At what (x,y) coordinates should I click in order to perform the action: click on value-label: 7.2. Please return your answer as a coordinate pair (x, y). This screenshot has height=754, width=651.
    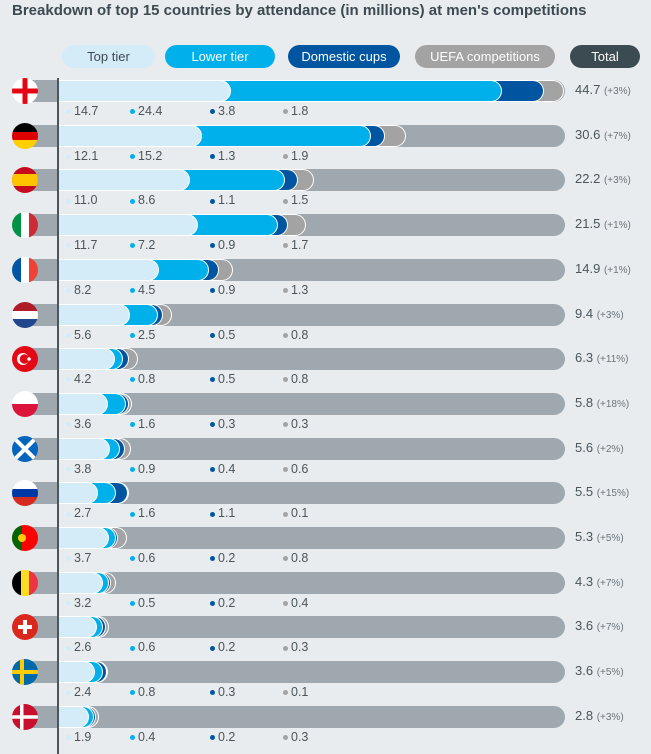
    Looking at the image, I should click on (142, 245).